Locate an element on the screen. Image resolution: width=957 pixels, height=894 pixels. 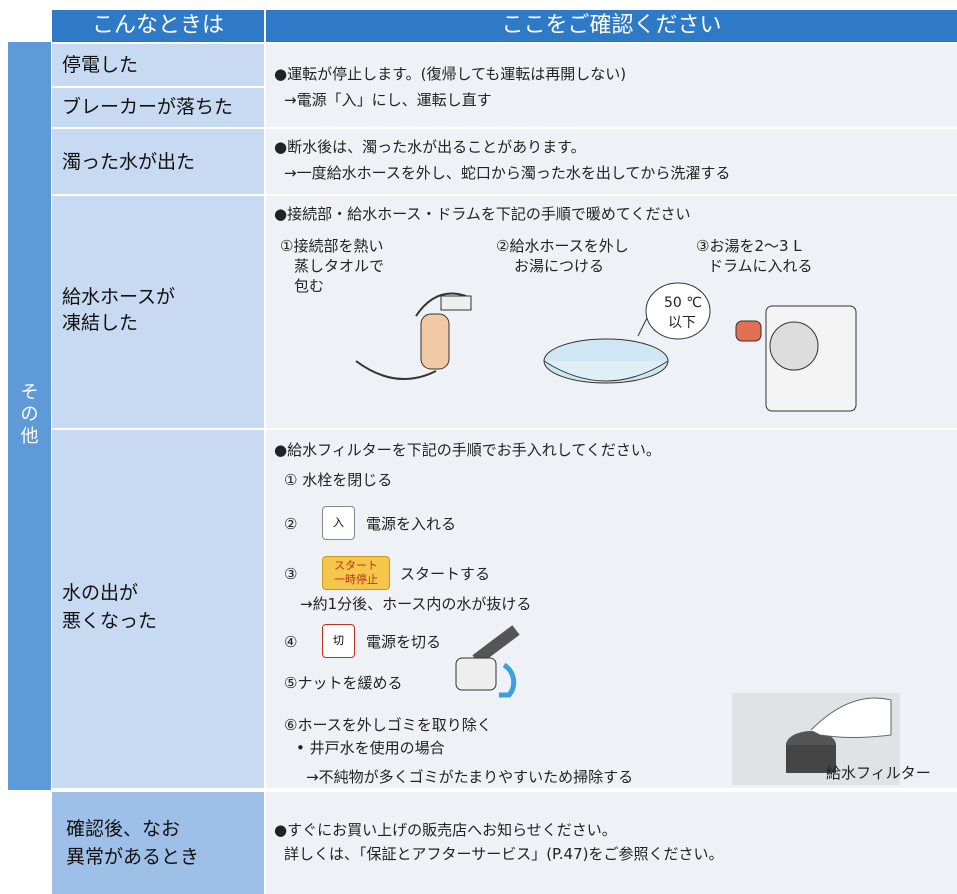
button-label: 一時停止 is located at coordinates (356, 579).